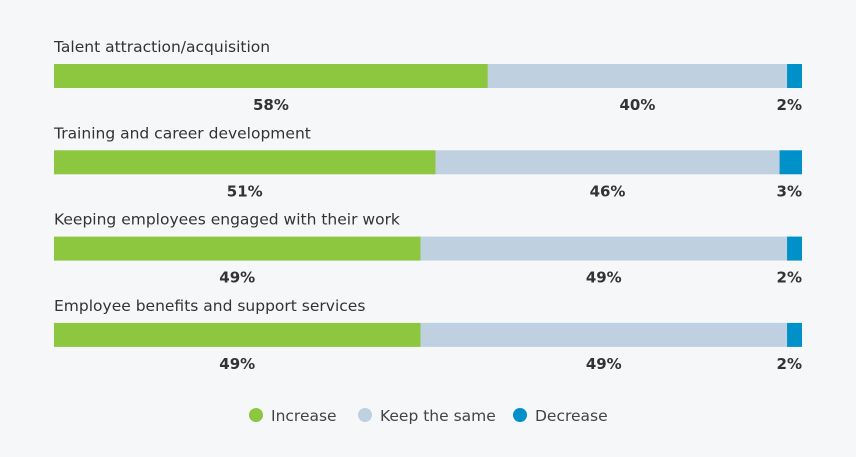 The image size is (856, 457). Describe the element at coordinates (161, 47) in the screenshot. I see `category-label: Talent attraction/acquisition` at that location.